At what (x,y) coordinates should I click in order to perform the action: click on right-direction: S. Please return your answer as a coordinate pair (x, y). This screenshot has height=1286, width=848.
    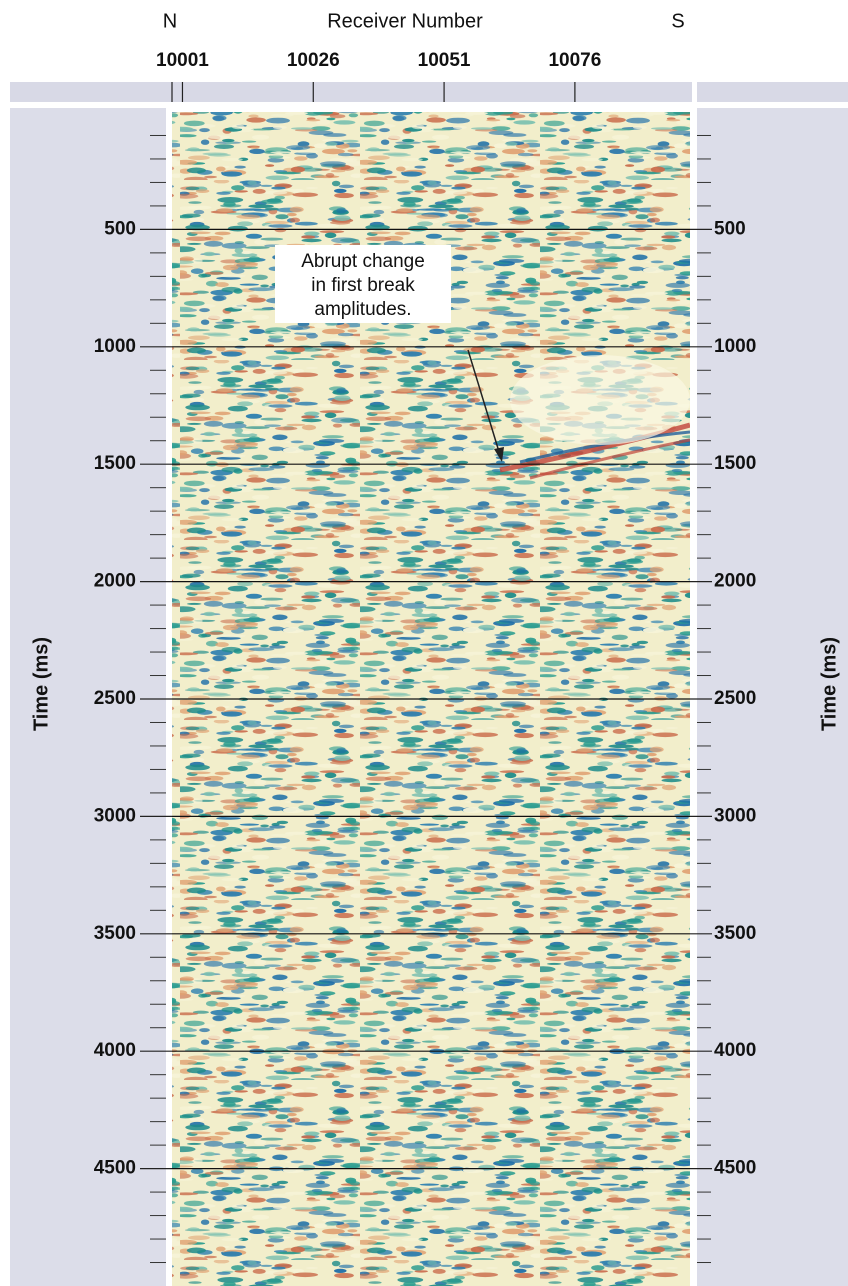
    Looking at the image, I should click on (677, 21).